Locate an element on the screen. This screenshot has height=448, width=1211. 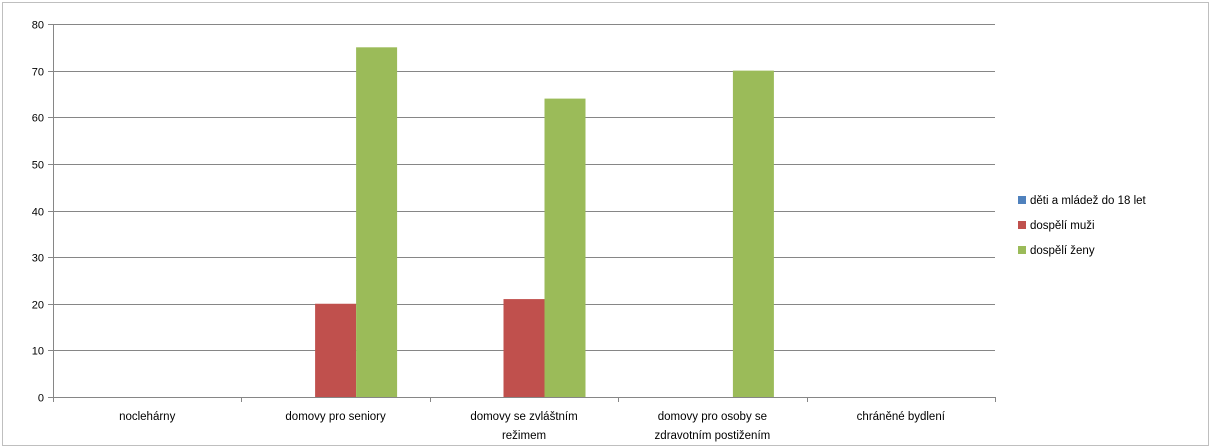
x-category-label: režimem is located at coordinates (524, 436).